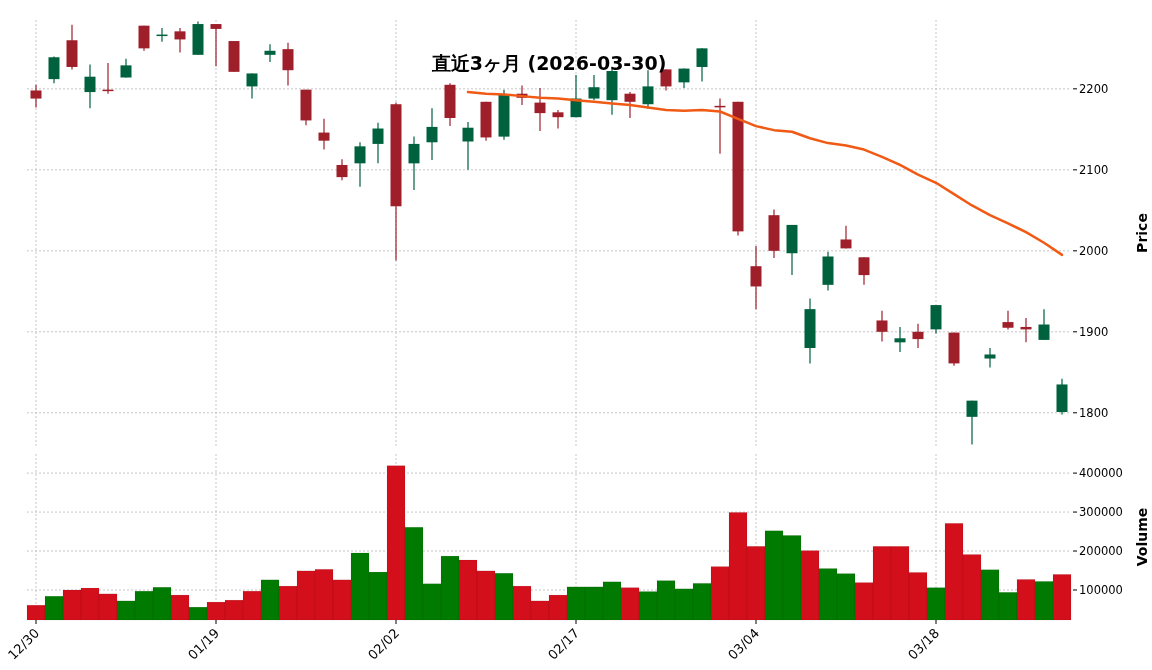  Describe the element at coordinates (548, 63) in the screenshot. I see `text: 直近3ヶ月 (2026-03-30)` at that location.